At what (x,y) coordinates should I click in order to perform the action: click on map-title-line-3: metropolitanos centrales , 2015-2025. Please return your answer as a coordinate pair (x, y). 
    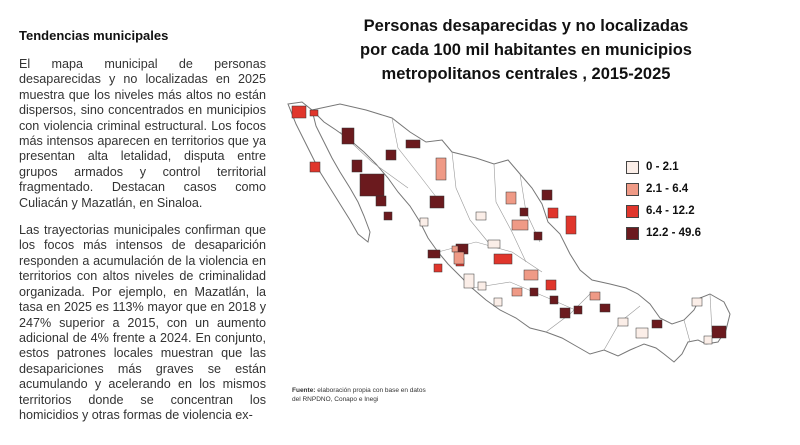
    Looking at the image, I should click on (526, 74).